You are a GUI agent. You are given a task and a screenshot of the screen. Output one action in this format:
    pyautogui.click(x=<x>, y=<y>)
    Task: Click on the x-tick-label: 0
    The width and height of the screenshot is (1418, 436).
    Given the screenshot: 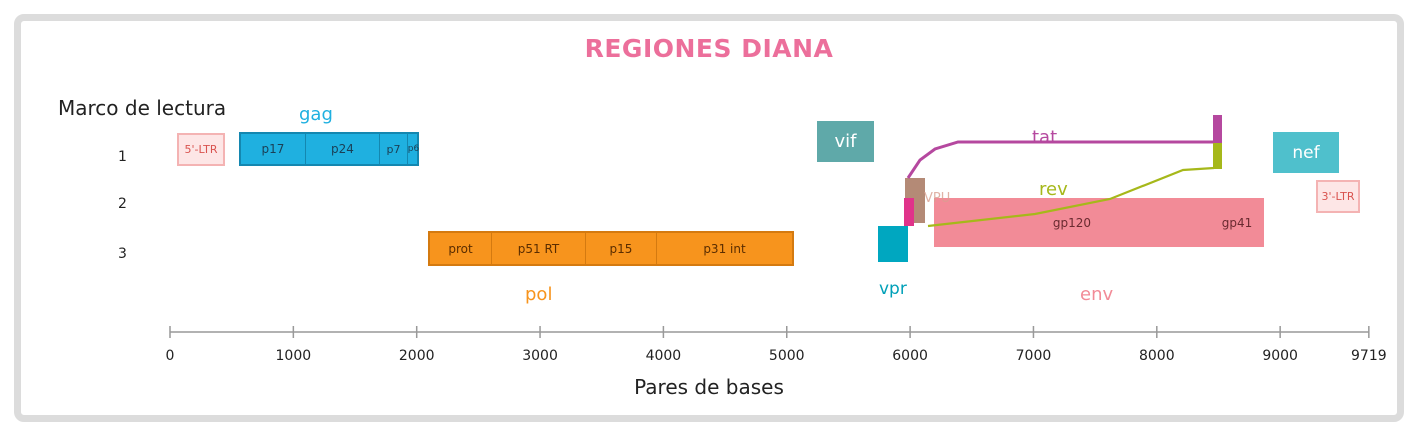 What is the action you would take?
    pyautogui.click(x=170, y=356)
    